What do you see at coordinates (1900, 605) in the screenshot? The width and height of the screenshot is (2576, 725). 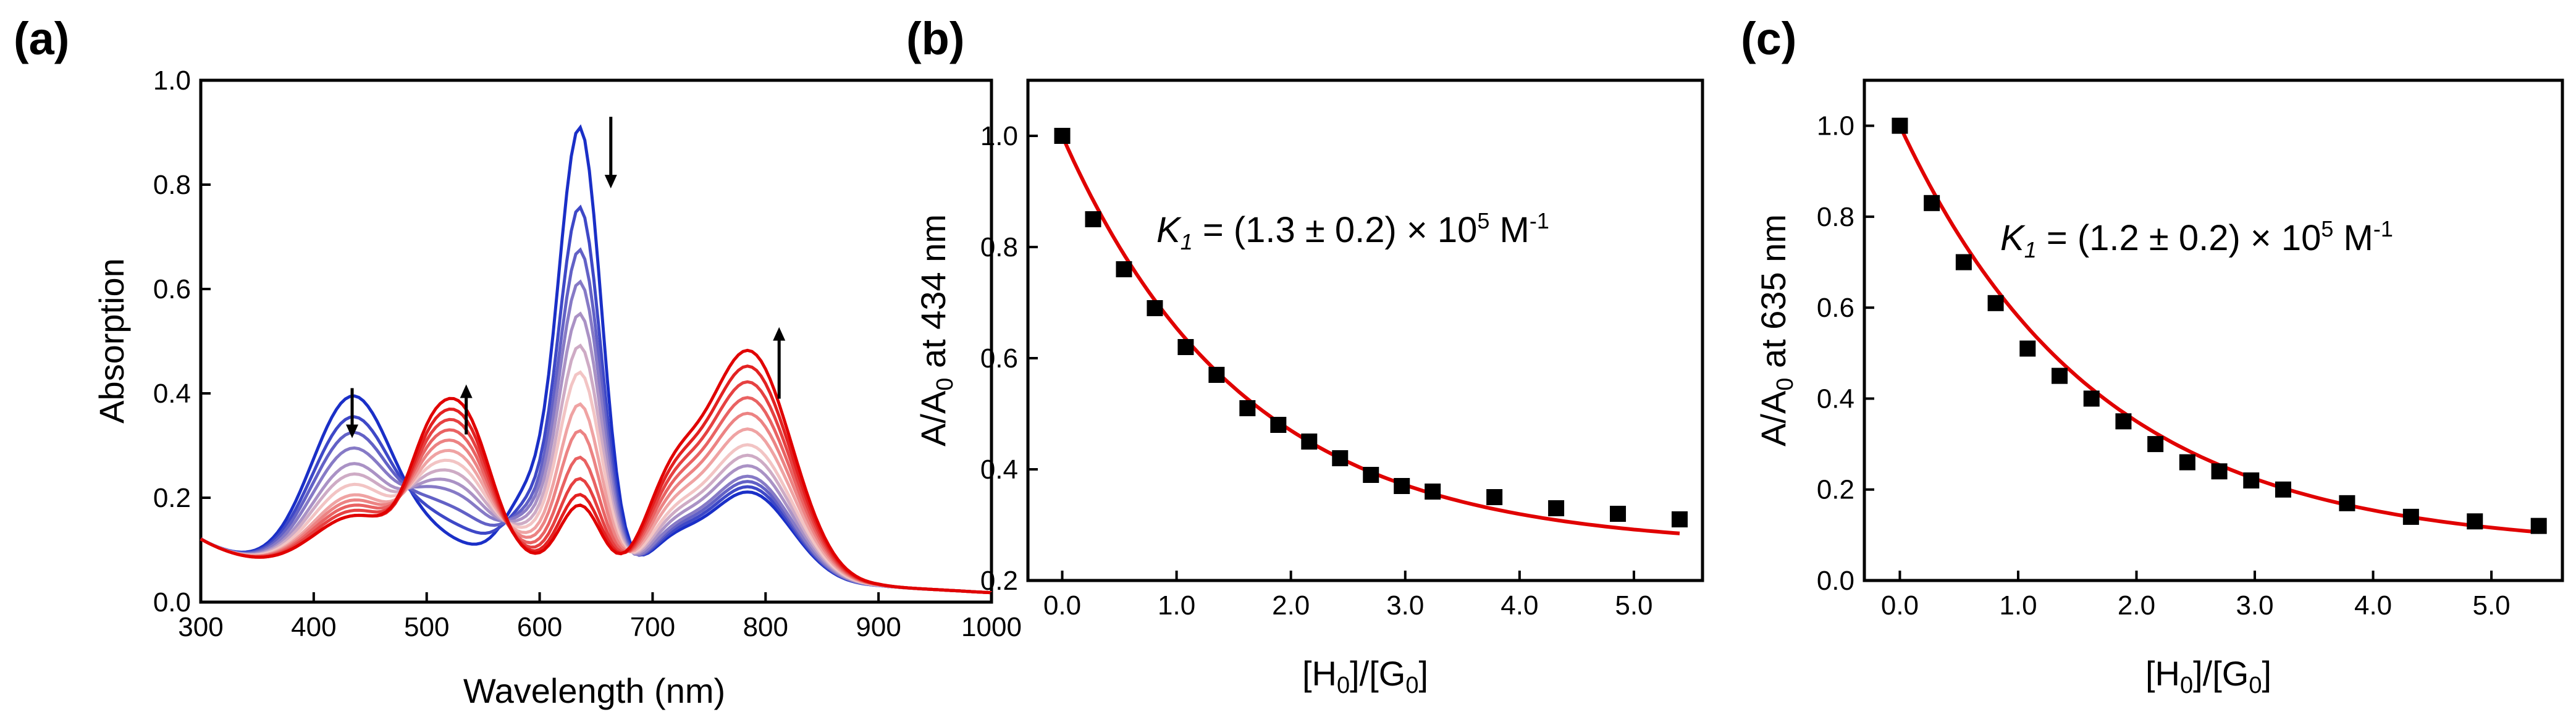 I see `c-x-tick-label: 0.0` at bounding box center [1900, 605].